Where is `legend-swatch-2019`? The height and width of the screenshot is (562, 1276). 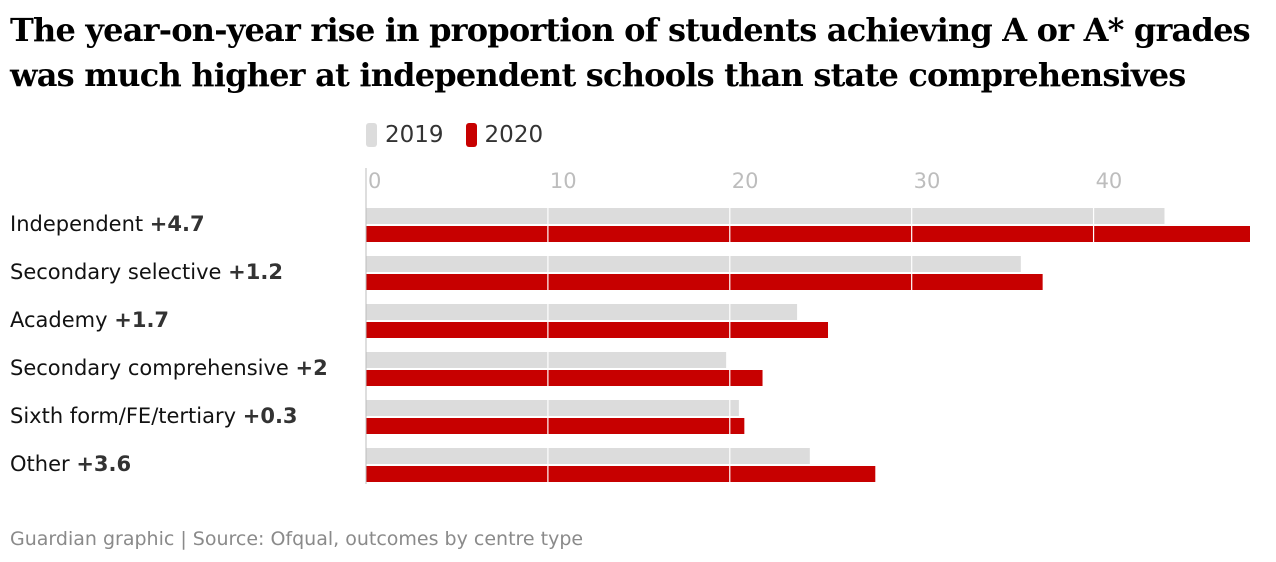
legend-swatch-2019 is located at coordinates (371, 135).